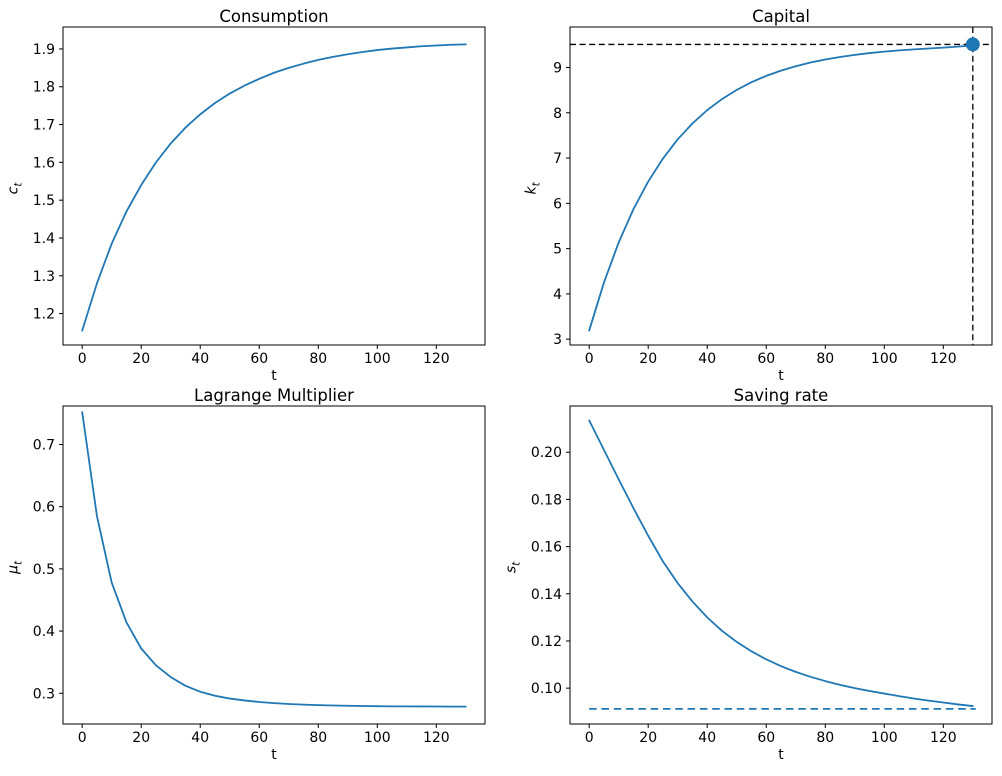 Image resolution: width=1002 pixels, height=776 pixels. I want to click on tick-label: 1.2, so click(44, 315).